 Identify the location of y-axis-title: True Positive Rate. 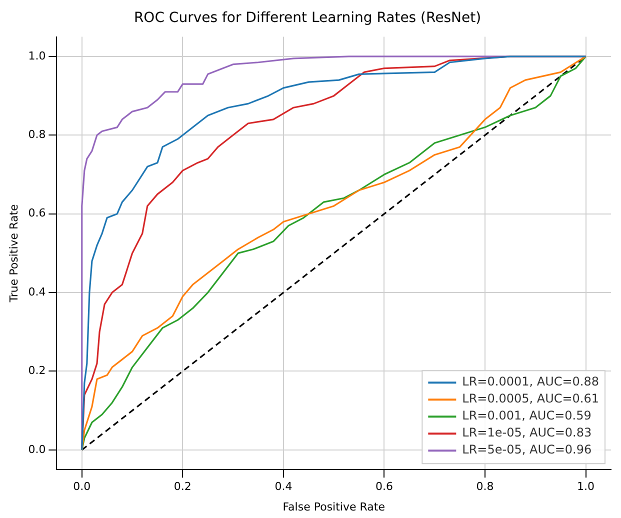
(13, 254).